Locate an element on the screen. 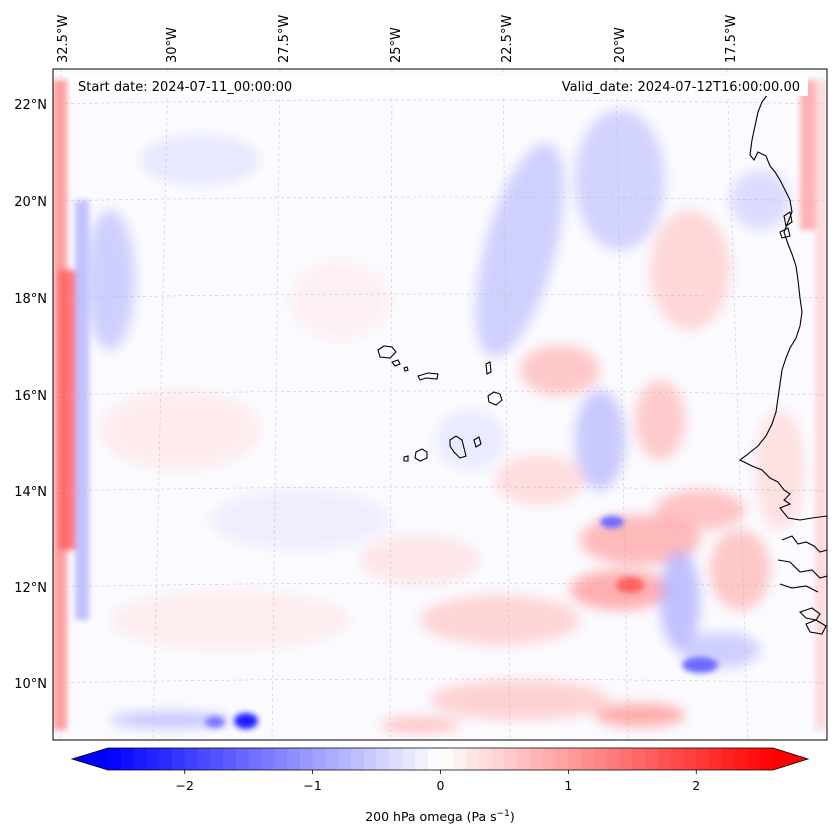  lon-label: 30°W is located at coordinates (172, 45).